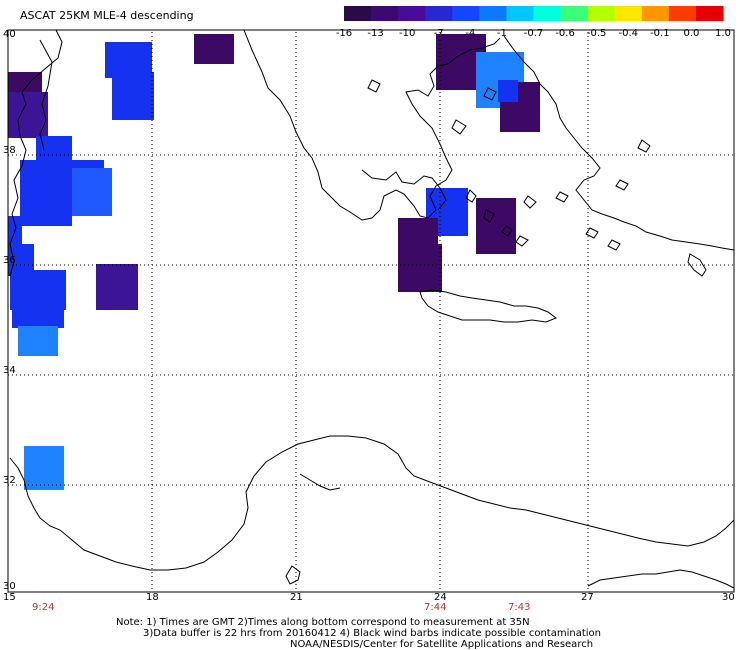  What do you see at coordinates (9, 480) in the screenshot?
I see `lat-label: 32` at bounding box center [9, 480].